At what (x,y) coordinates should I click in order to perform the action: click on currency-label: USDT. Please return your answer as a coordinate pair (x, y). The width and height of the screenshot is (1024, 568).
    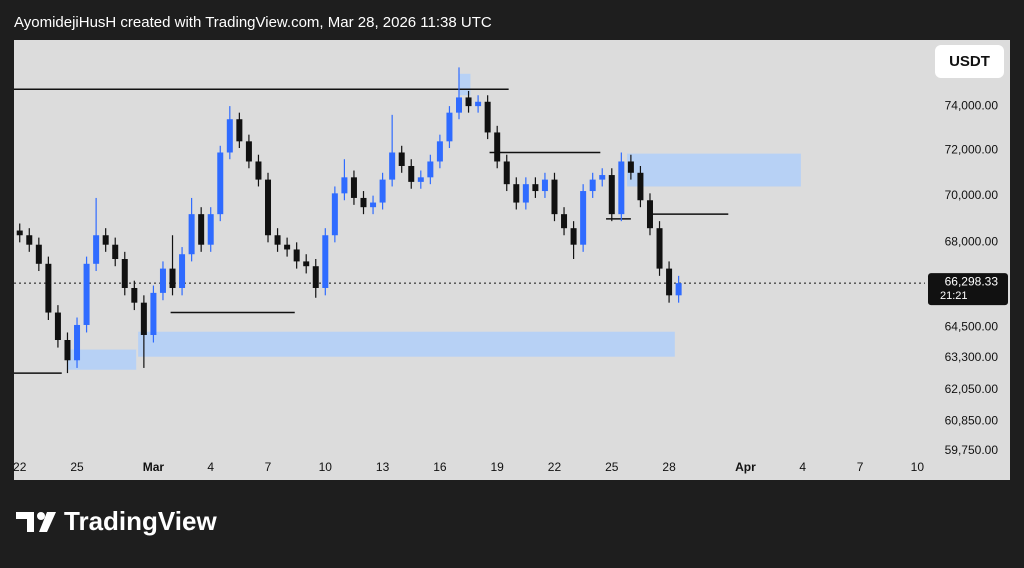
    Looking at the image, I should click on (969, 61).